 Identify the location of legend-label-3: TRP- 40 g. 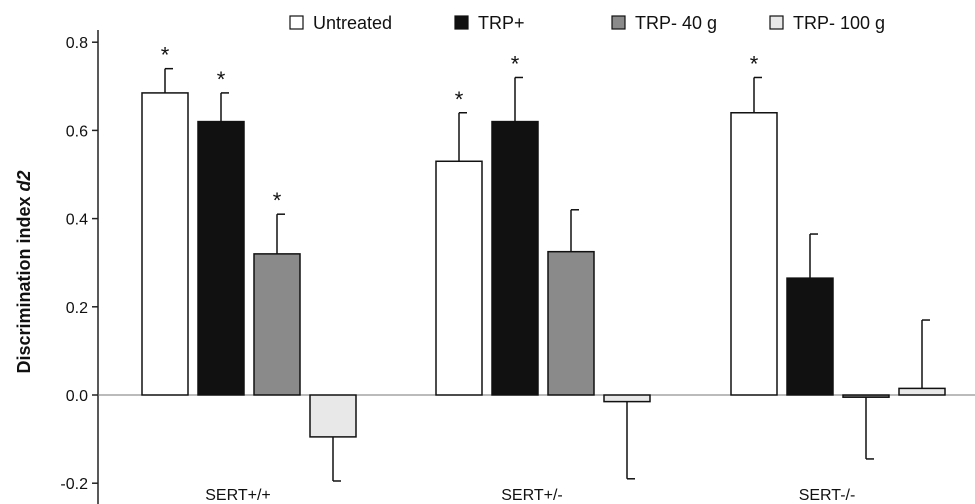
(676, 23).